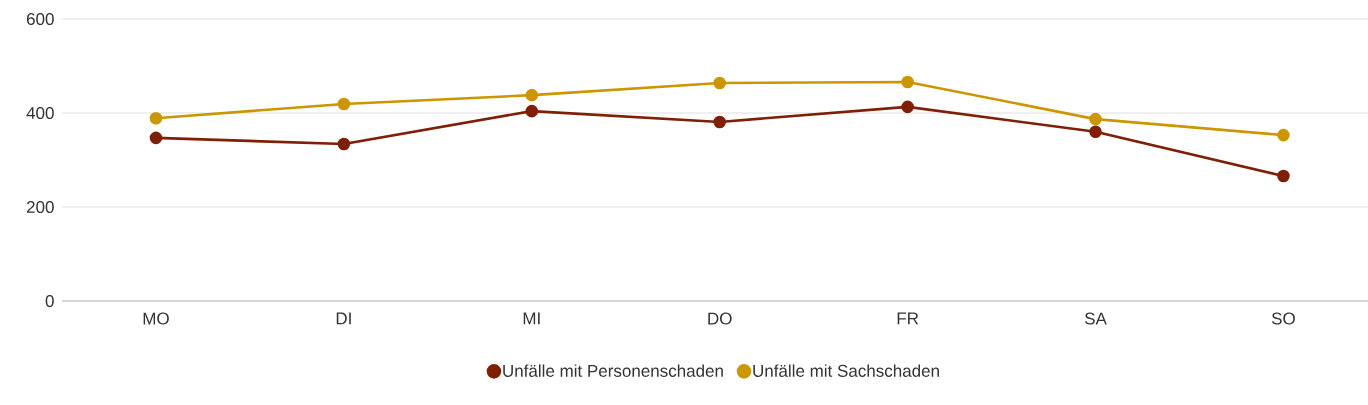 The height and width of the screenshot is (405, 1368). Describe the element at coordinates (343, 318) in the screenshot. I see `x-tick-label: DI` at that location.